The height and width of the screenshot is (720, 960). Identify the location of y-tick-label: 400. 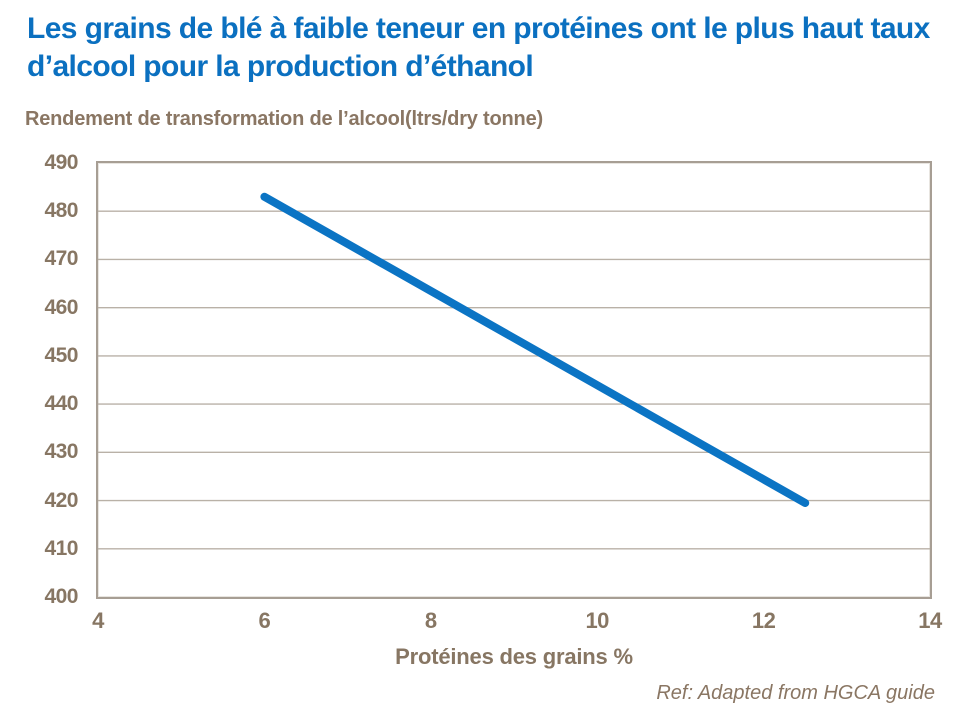
(61, 596).